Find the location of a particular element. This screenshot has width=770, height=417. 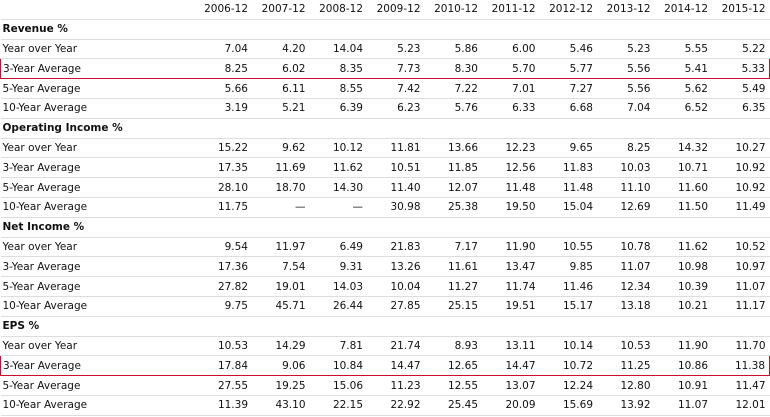

value-cell: 14.04 is located at coordinates (338, 49).